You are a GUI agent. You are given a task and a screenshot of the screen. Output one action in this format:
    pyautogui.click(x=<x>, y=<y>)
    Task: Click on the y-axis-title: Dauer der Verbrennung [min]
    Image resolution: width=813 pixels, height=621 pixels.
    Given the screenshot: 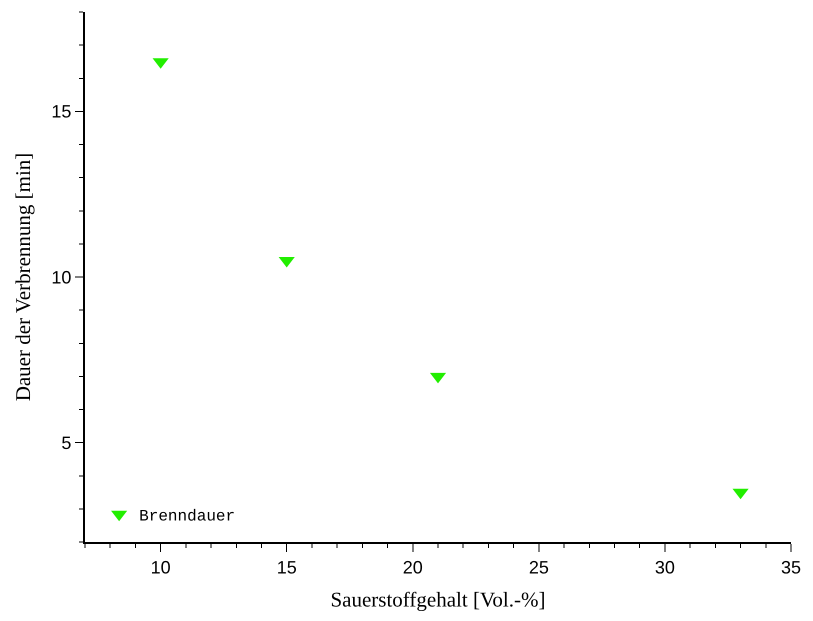 What is the action you would take?
    pyautogui.click(x=23, y=277)
    